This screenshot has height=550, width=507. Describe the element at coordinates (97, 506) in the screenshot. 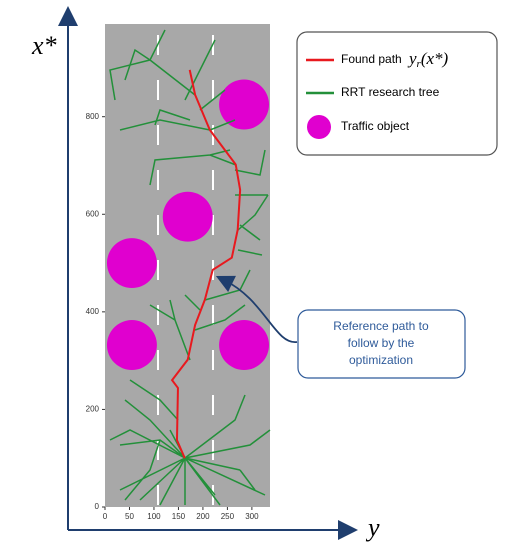

I see `y-tick-label: 0` at that location.